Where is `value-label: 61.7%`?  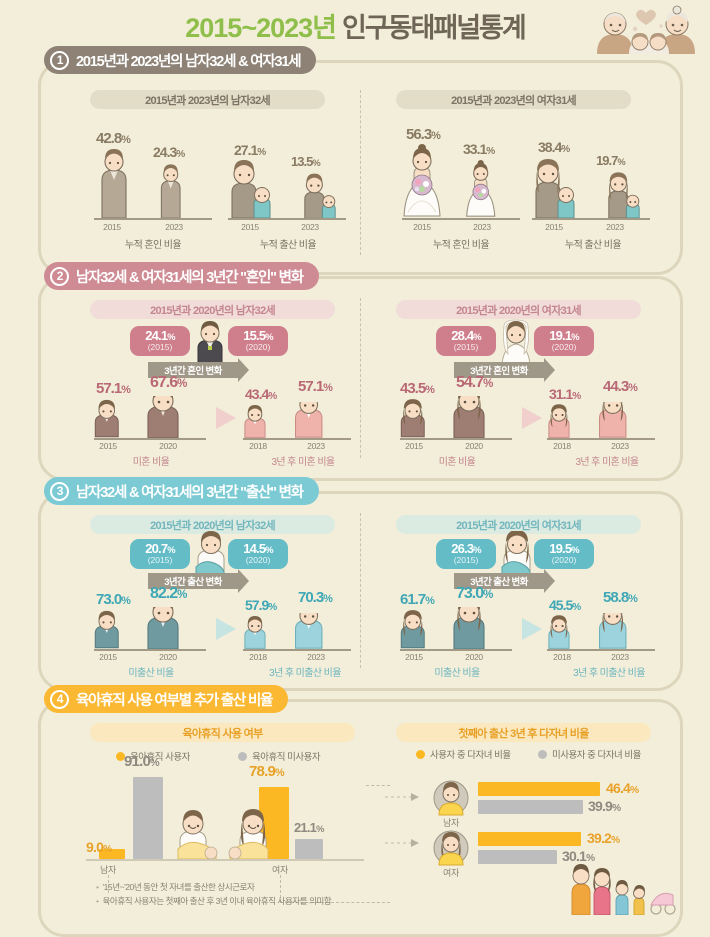 value-label: 61.7% is located at coordinates (417, 599).